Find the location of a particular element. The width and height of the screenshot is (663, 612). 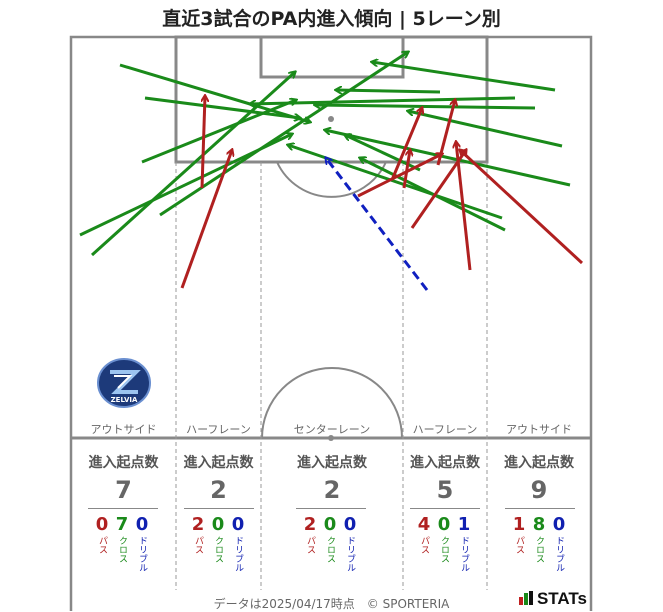

club-emblem: ZELVIA is located at coordinates (124, 383).